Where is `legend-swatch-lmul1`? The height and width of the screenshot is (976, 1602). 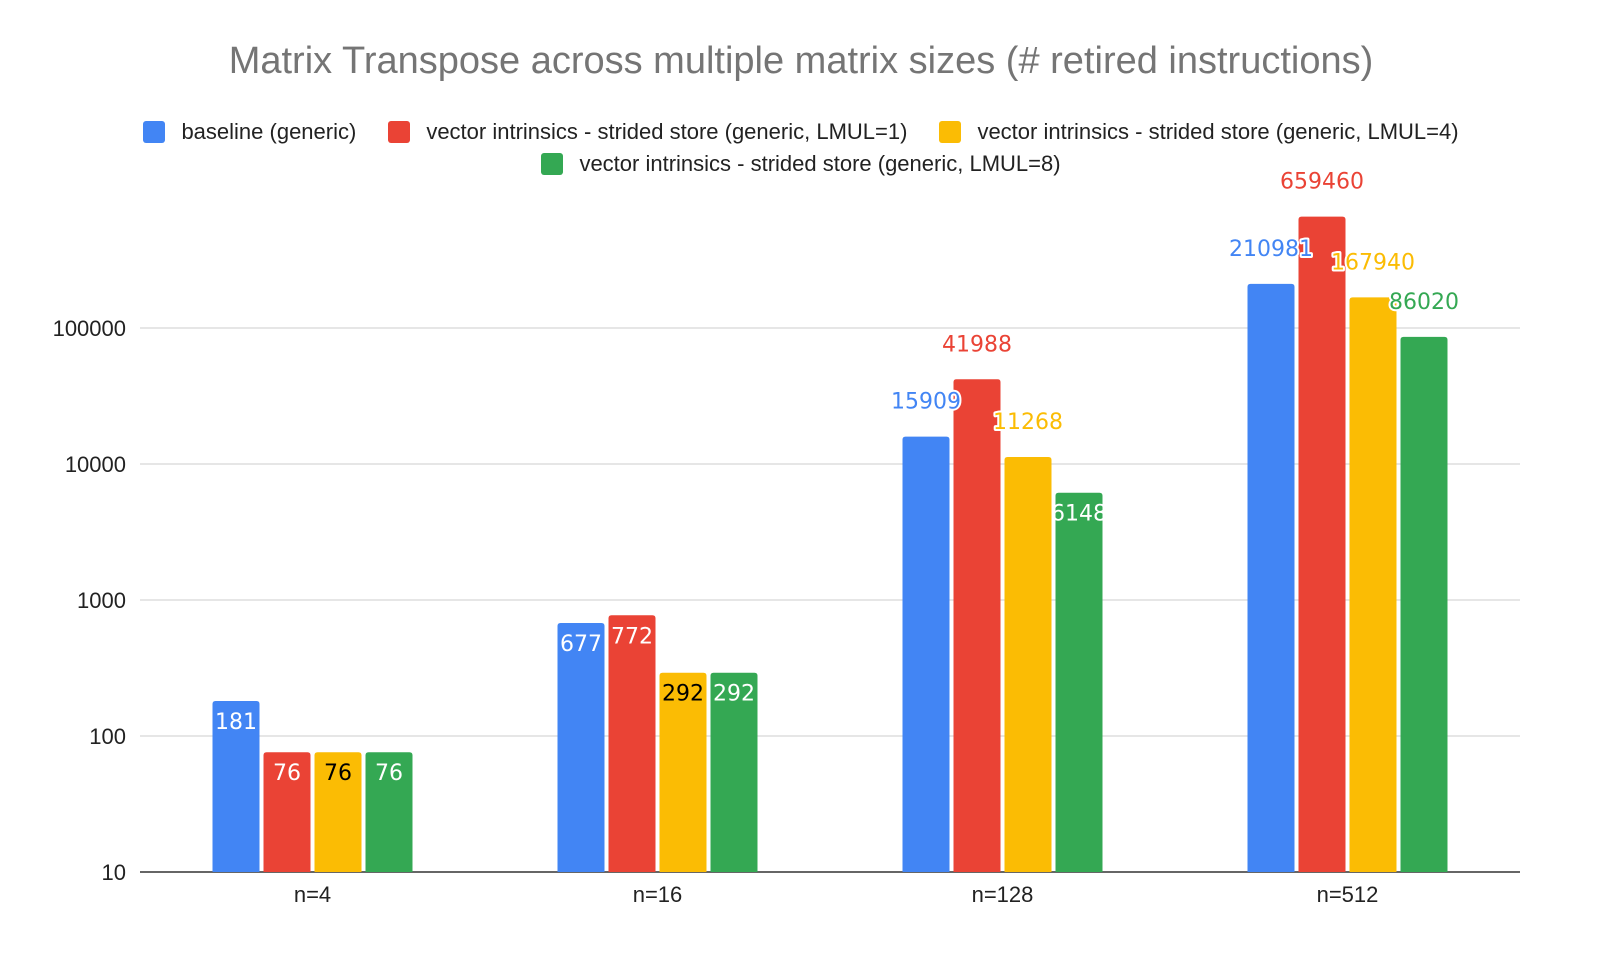 legend-swatch-lmul1 is located at coordinates (399, 132).